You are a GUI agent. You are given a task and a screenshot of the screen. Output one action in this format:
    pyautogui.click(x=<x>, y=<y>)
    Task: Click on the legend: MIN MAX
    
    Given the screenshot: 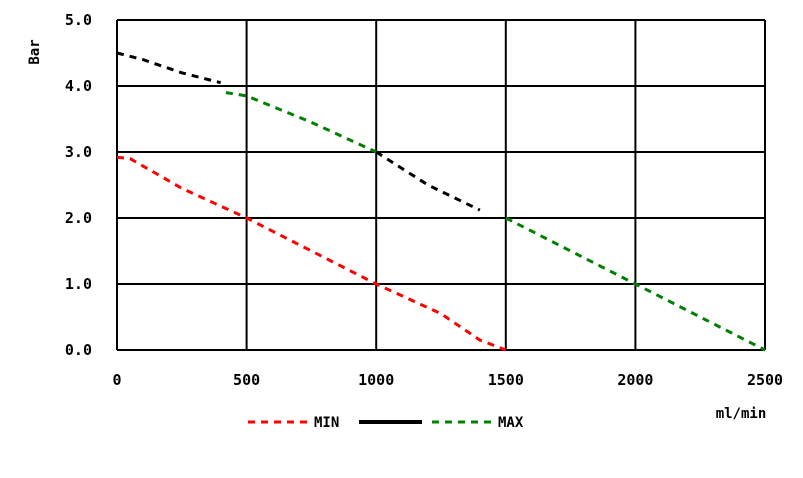 What is the action you would take?
    pyautogui.click(x=386, y=423)
    